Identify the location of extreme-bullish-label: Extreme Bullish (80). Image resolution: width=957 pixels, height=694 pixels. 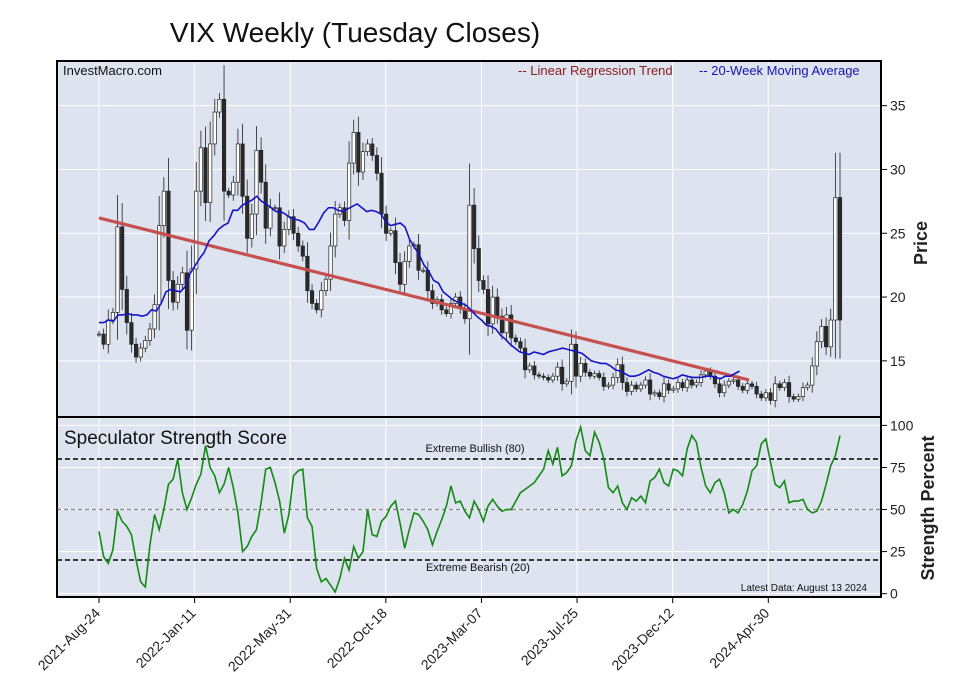
(474, 449).